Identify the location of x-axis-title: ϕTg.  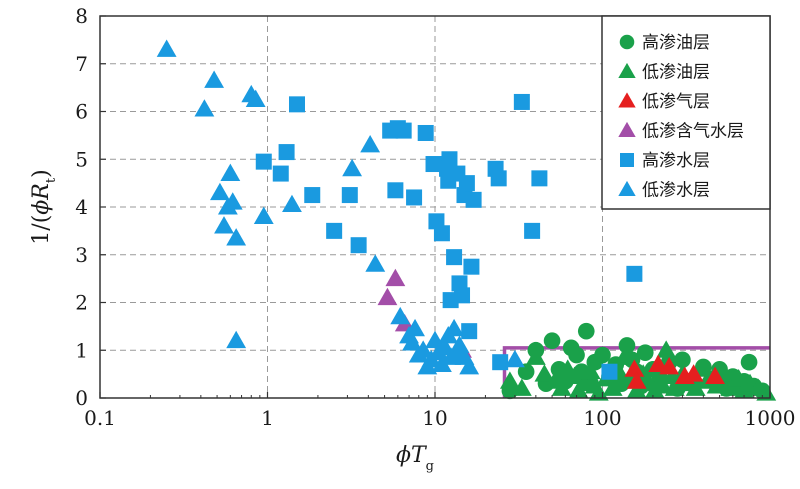
(415, 458).